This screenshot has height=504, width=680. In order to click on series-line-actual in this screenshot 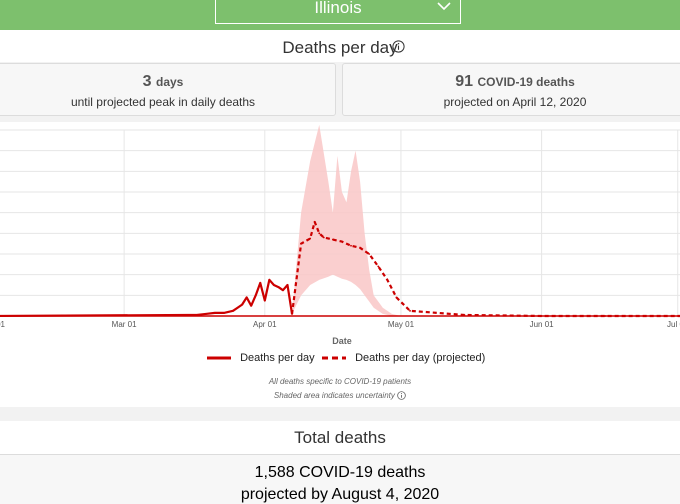, I will do `click(147, 298)`.